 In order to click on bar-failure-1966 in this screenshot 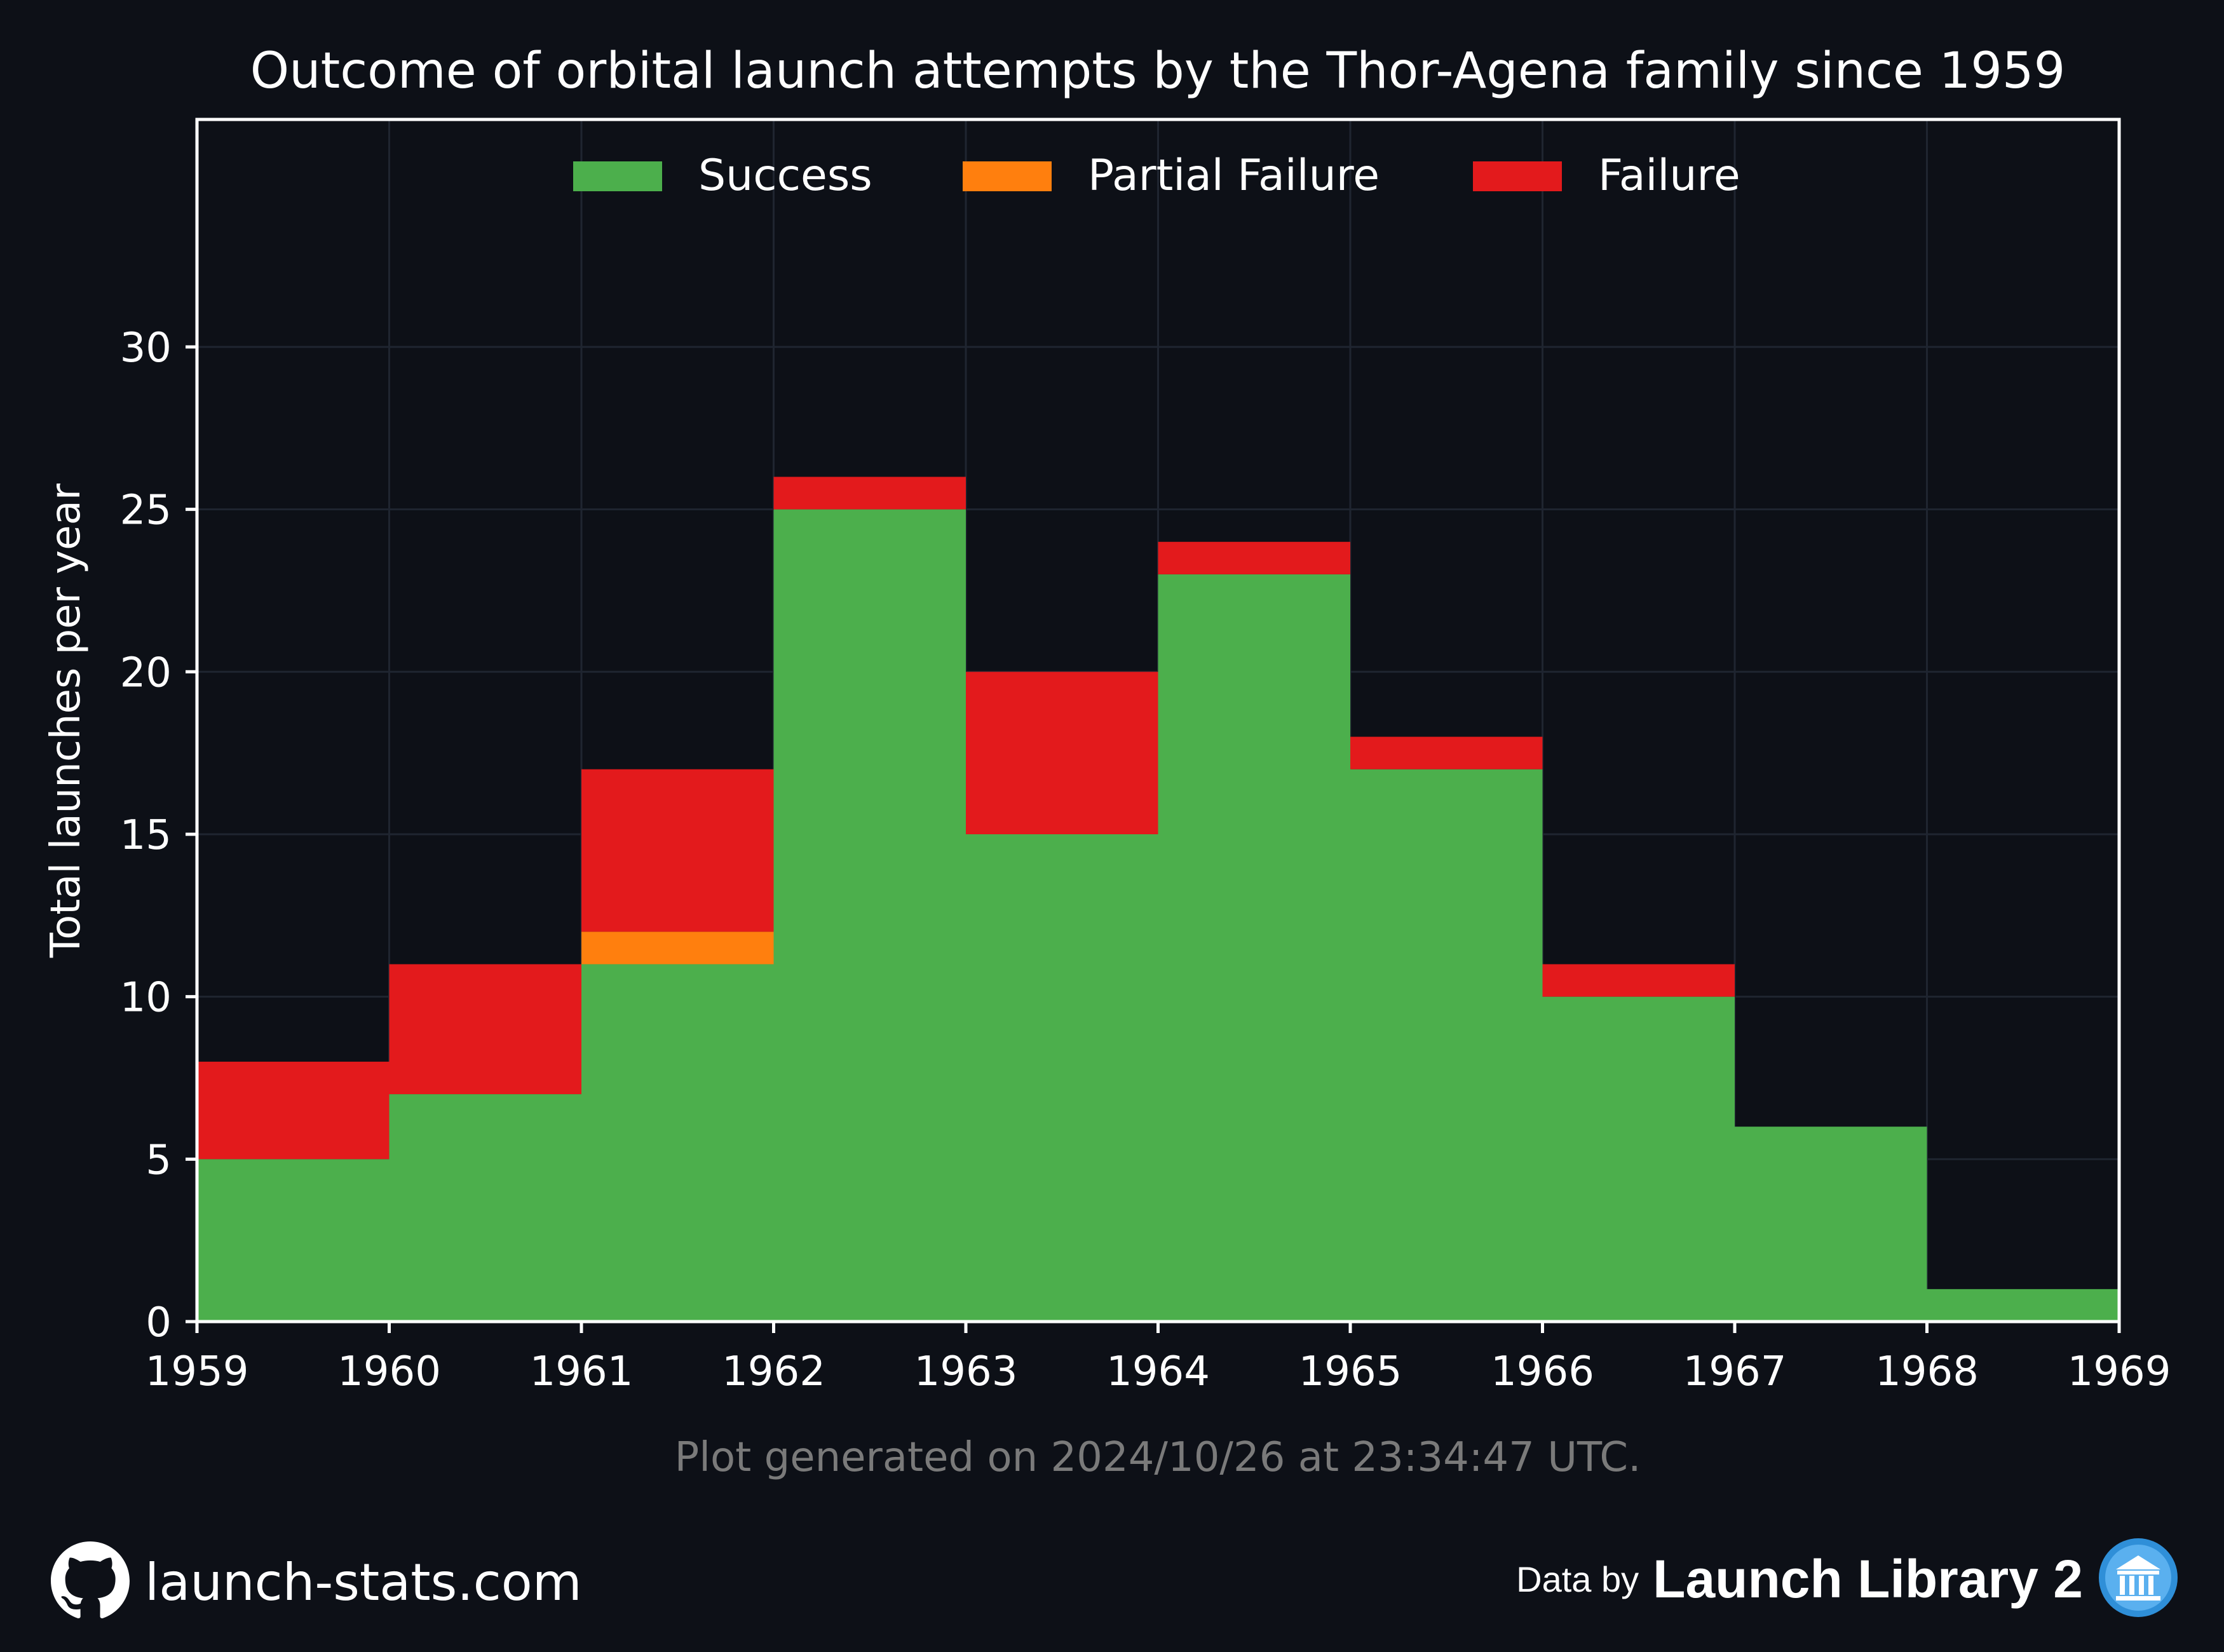, I will do `click(1638, 980)`.